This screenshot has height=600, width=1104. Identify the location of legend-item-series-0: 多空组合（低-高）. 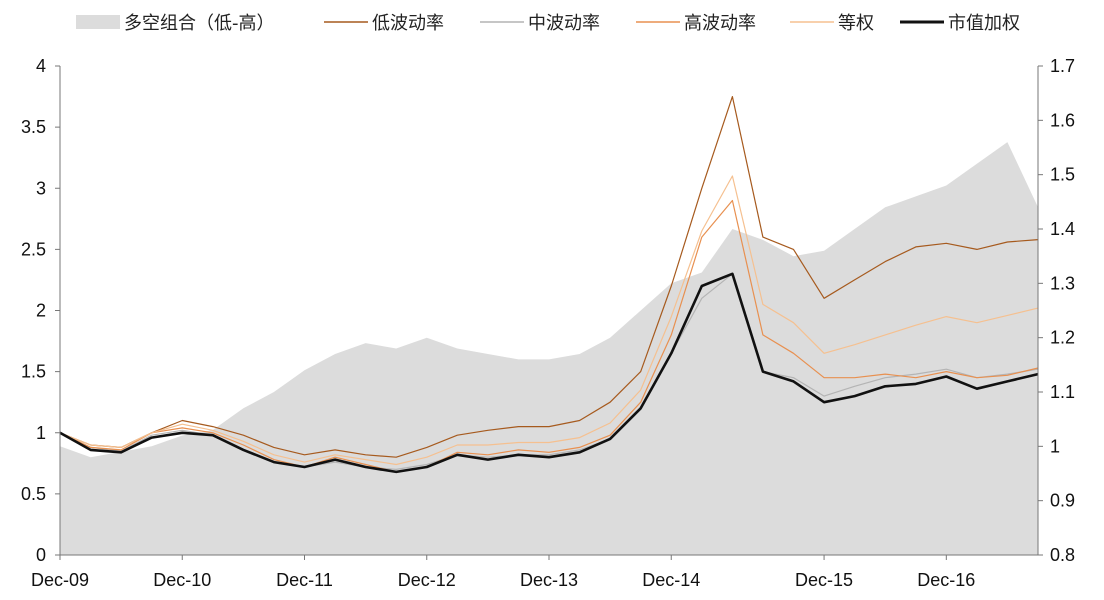
(175, 23).